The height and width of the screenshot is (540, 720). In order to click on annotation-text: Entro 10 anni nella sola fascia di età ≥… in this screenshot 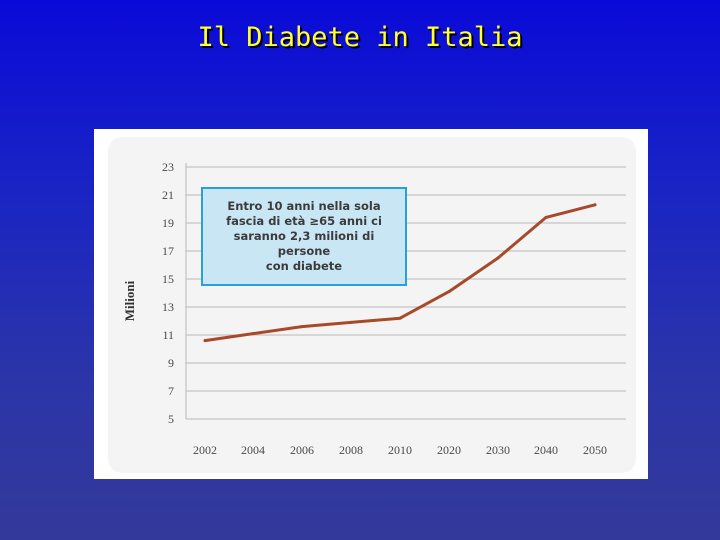, I will do `click(304, 236)`.